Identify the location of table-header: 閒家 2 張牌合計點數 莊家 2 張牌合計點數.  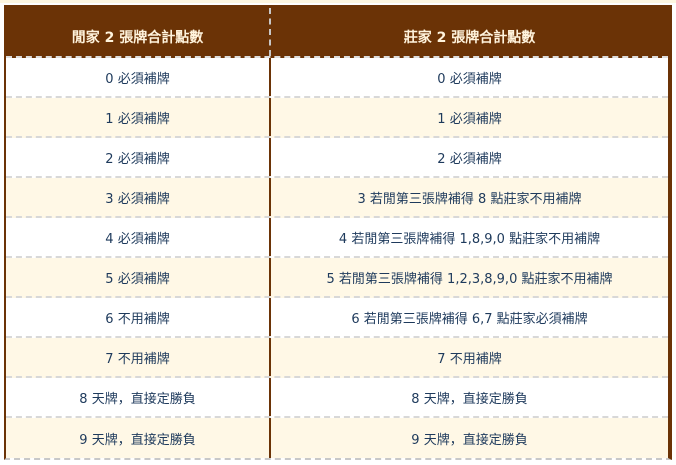
(337, 31).